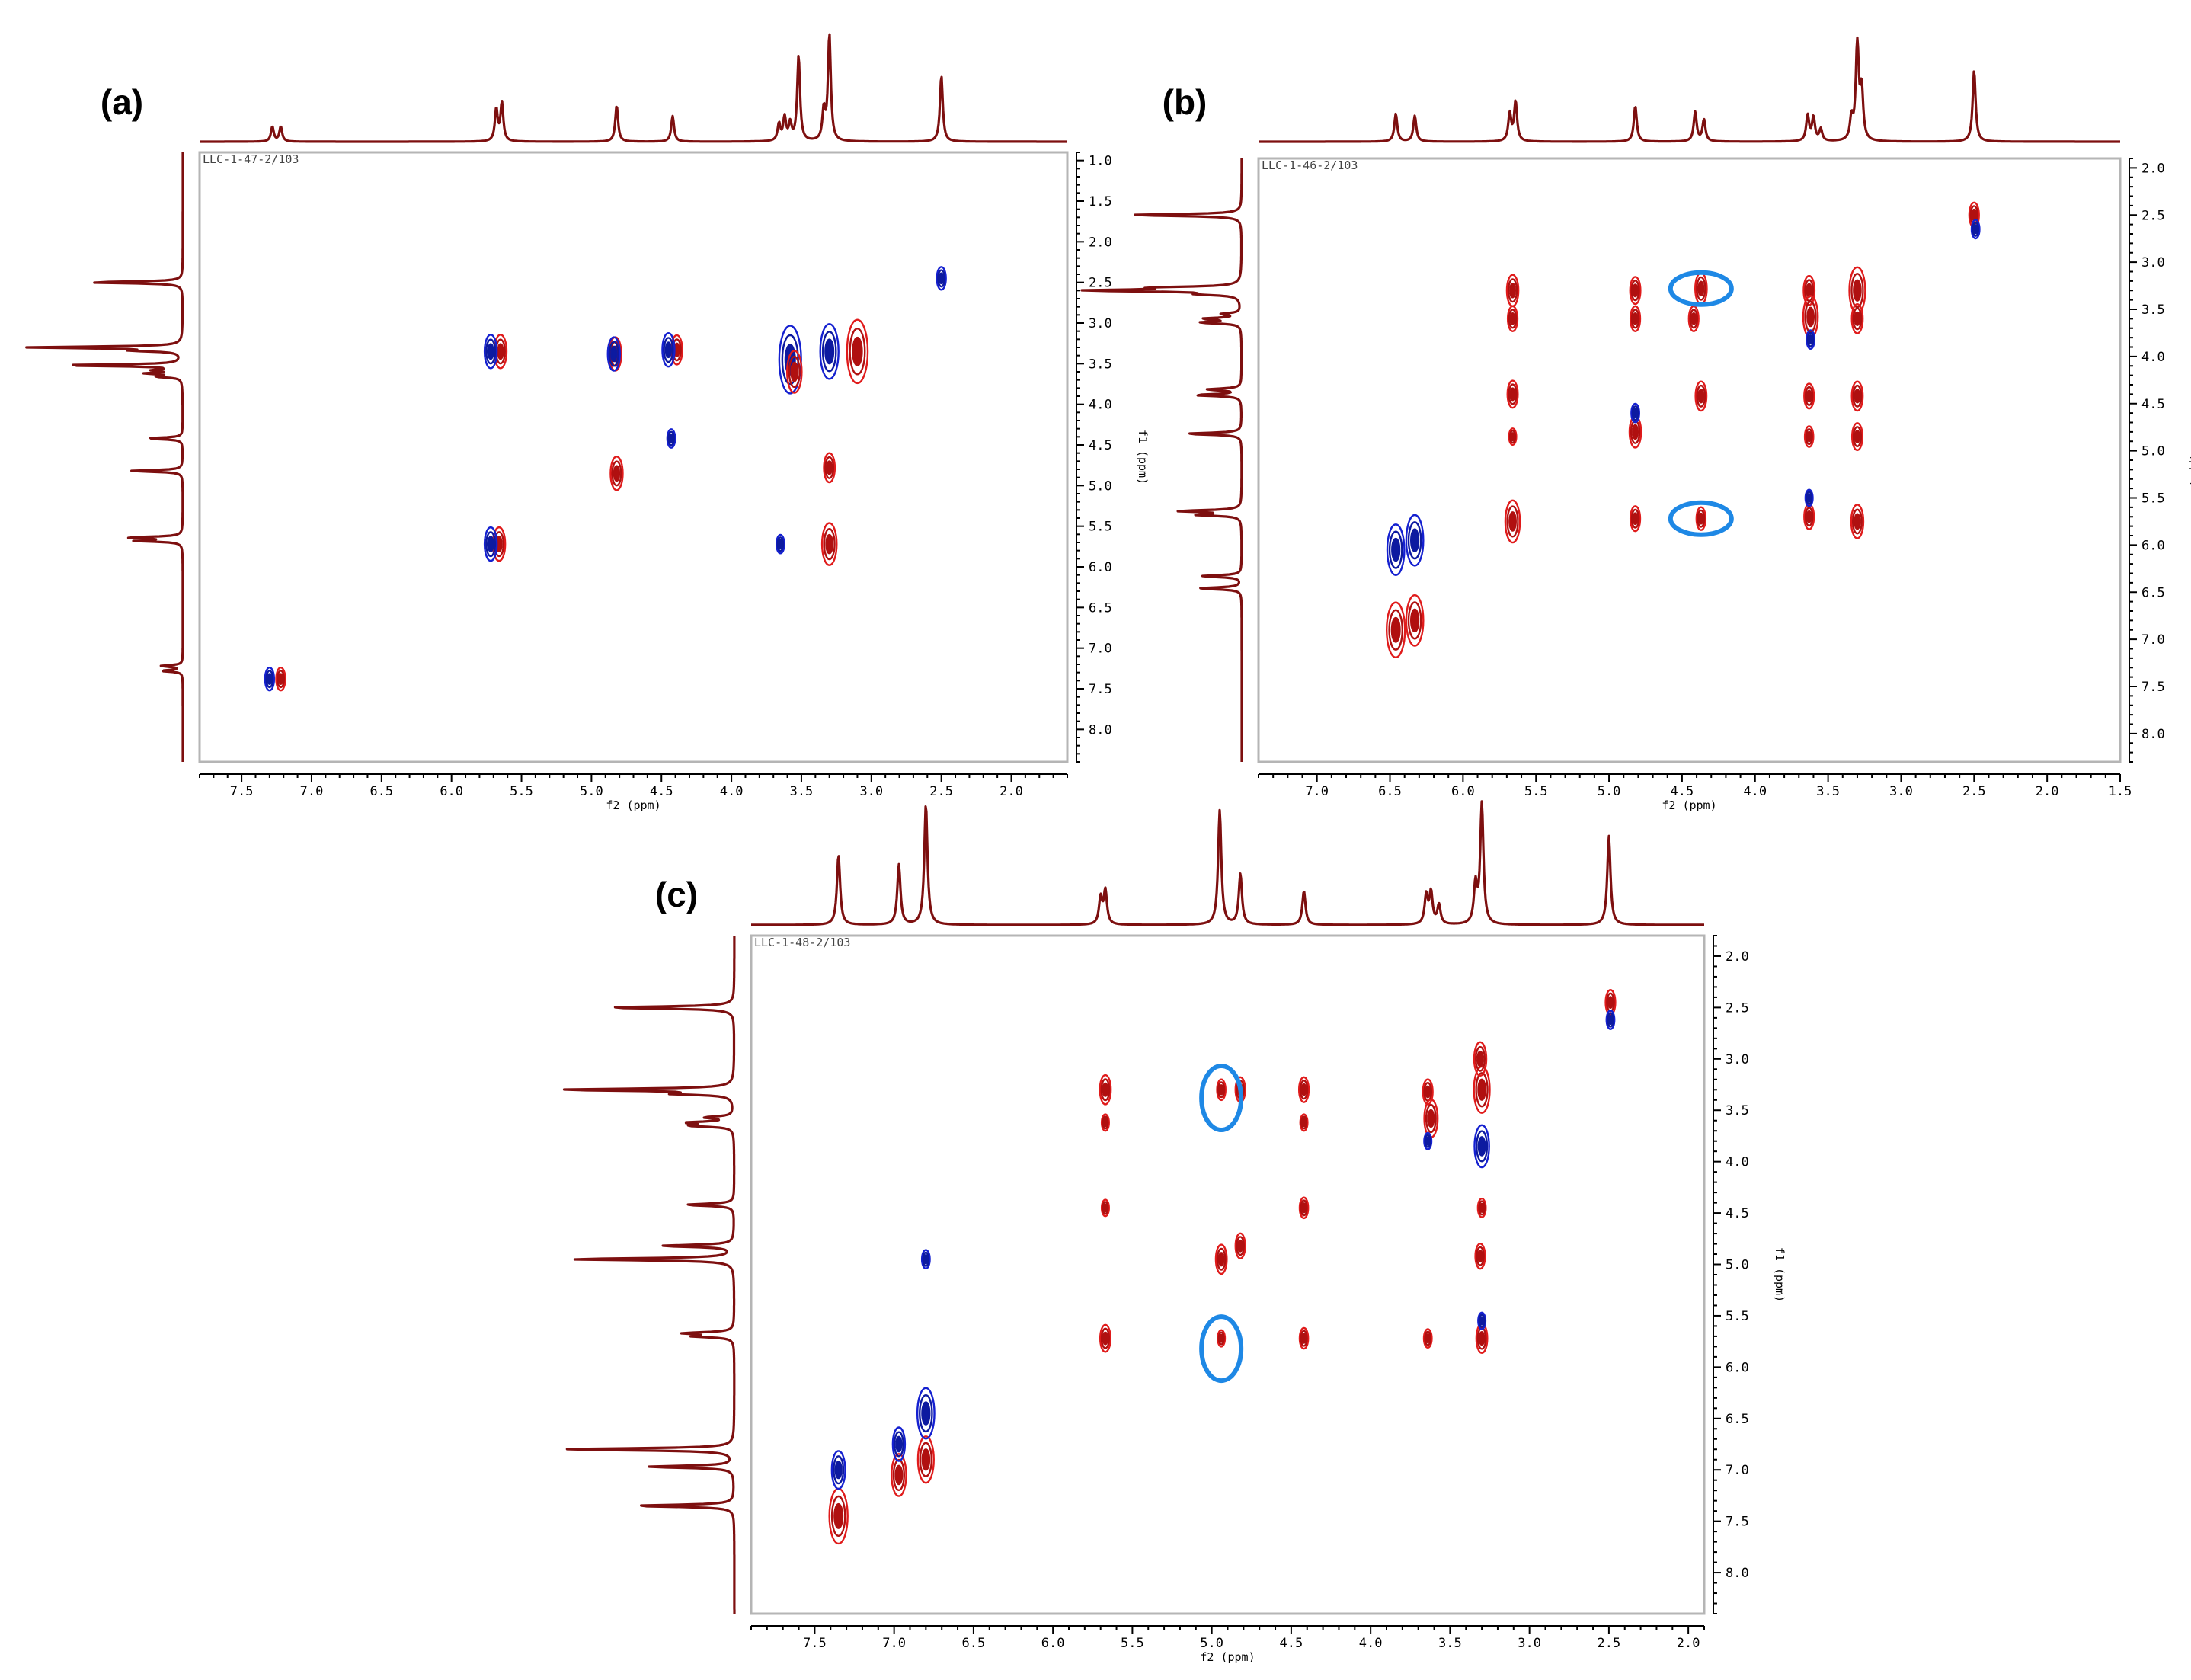  What do you see at coordinates (1738, 1522) in the screenshot?
I see `y-tick-label: 7.5` at bounding box center [1738, 1522].